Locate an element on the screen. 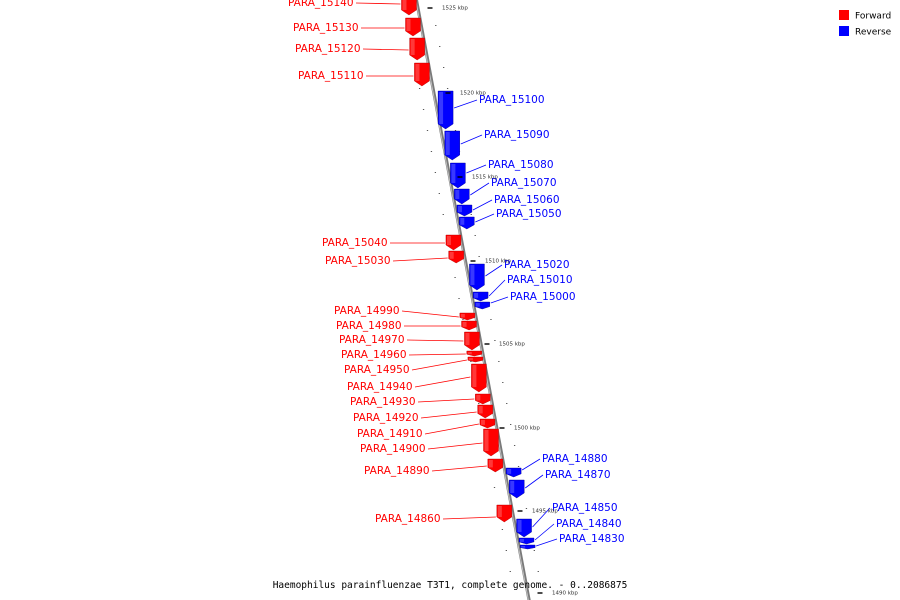 Image resolution: width=900 pixels, height=600 pixels. gene-label: PARA_14990 is located at coordinates (367, 311).